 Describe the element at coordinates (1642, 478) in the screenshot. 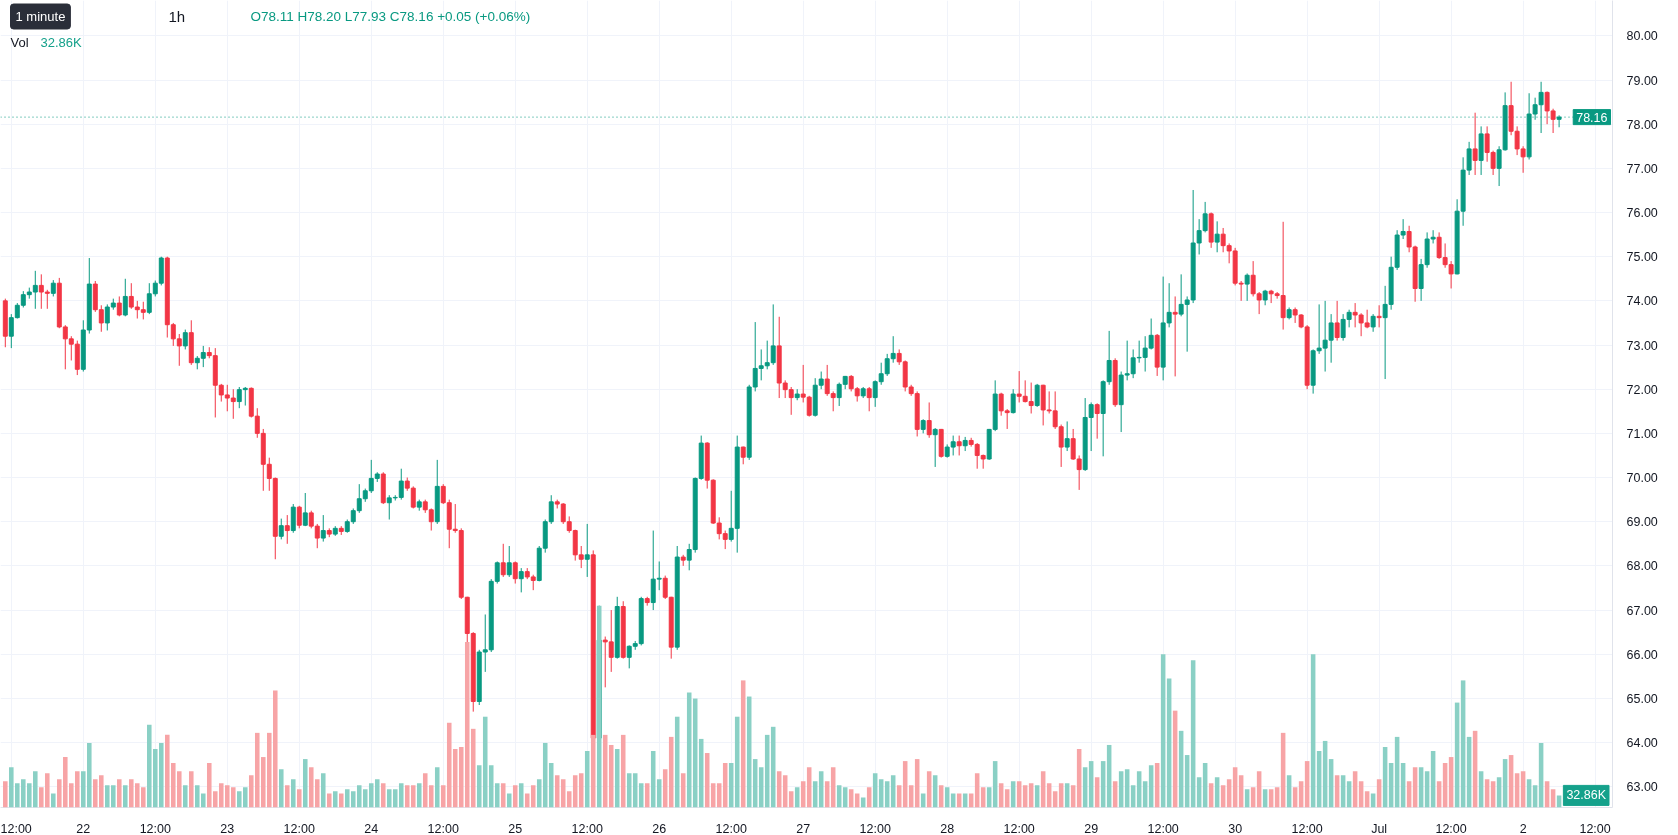

I see `y-tick-label: 70.00` at that location.